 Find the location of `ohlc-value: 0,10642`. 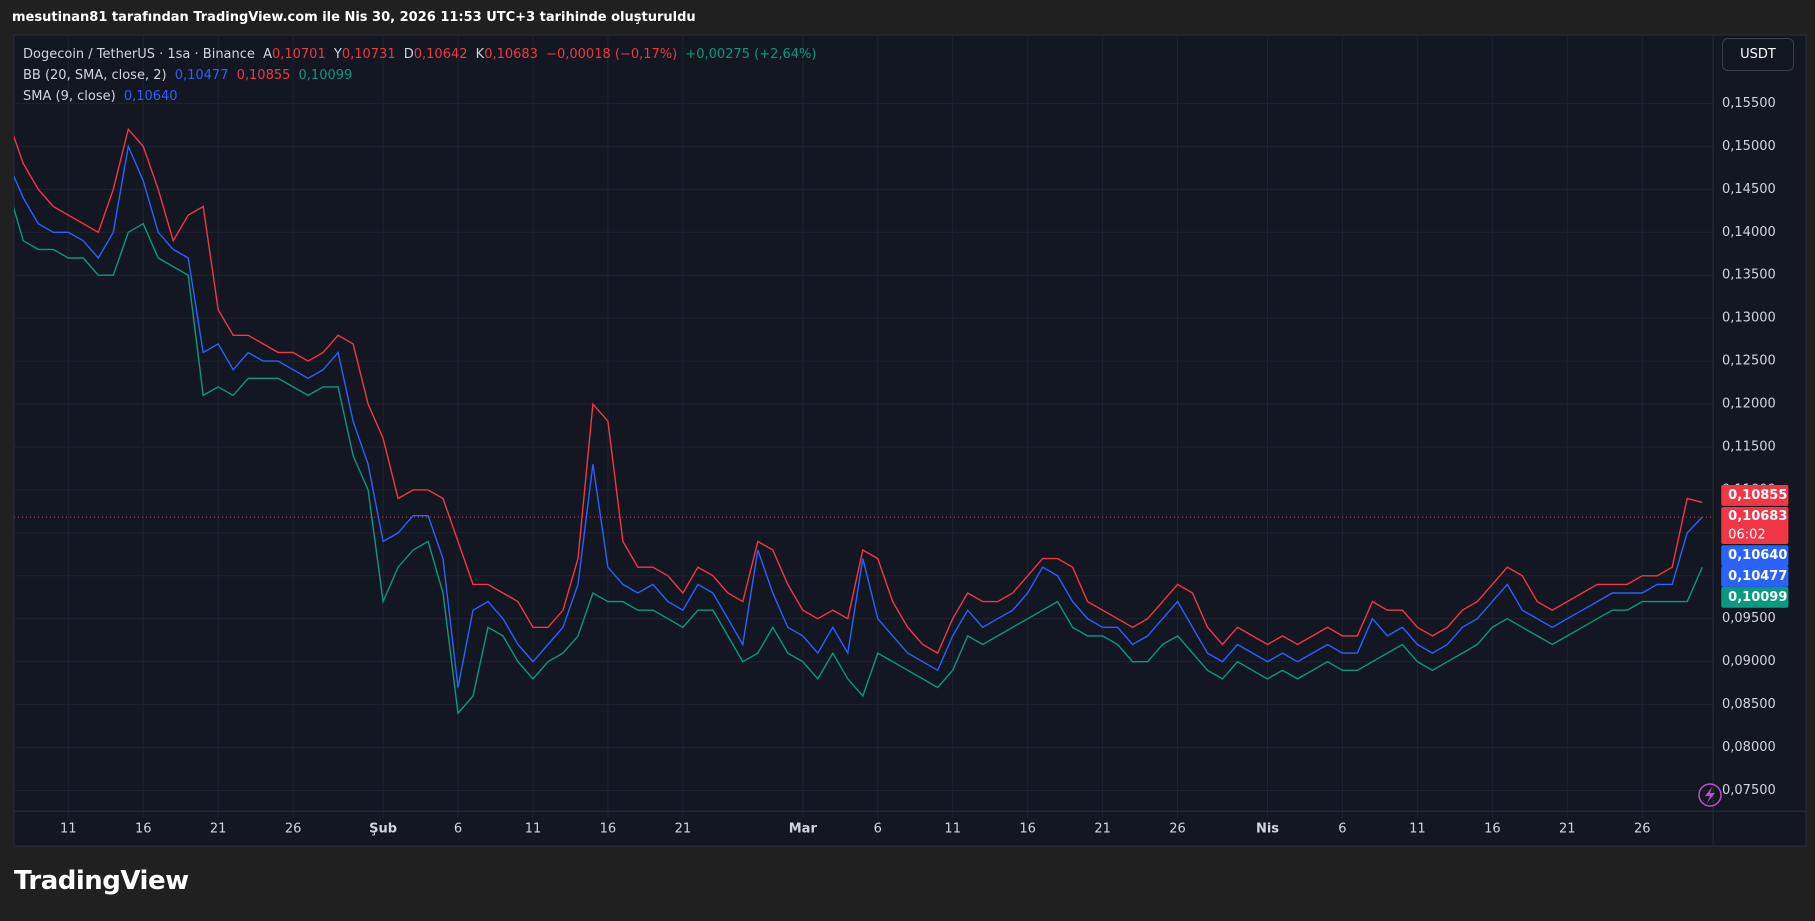

ohlc-value: 0,10642 is located at coordinates (440, 54).